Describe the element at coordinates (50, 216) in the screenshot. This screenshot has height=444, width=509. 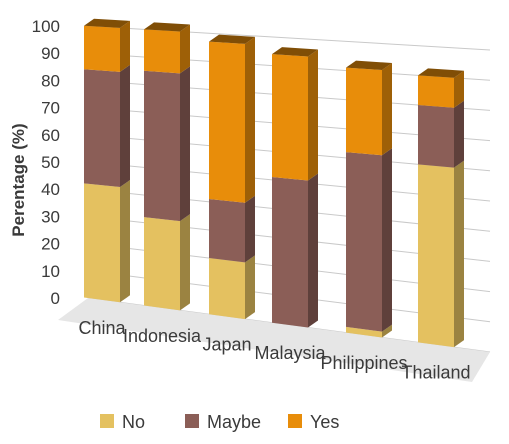
I see `y-tick-label: 30` at that location.